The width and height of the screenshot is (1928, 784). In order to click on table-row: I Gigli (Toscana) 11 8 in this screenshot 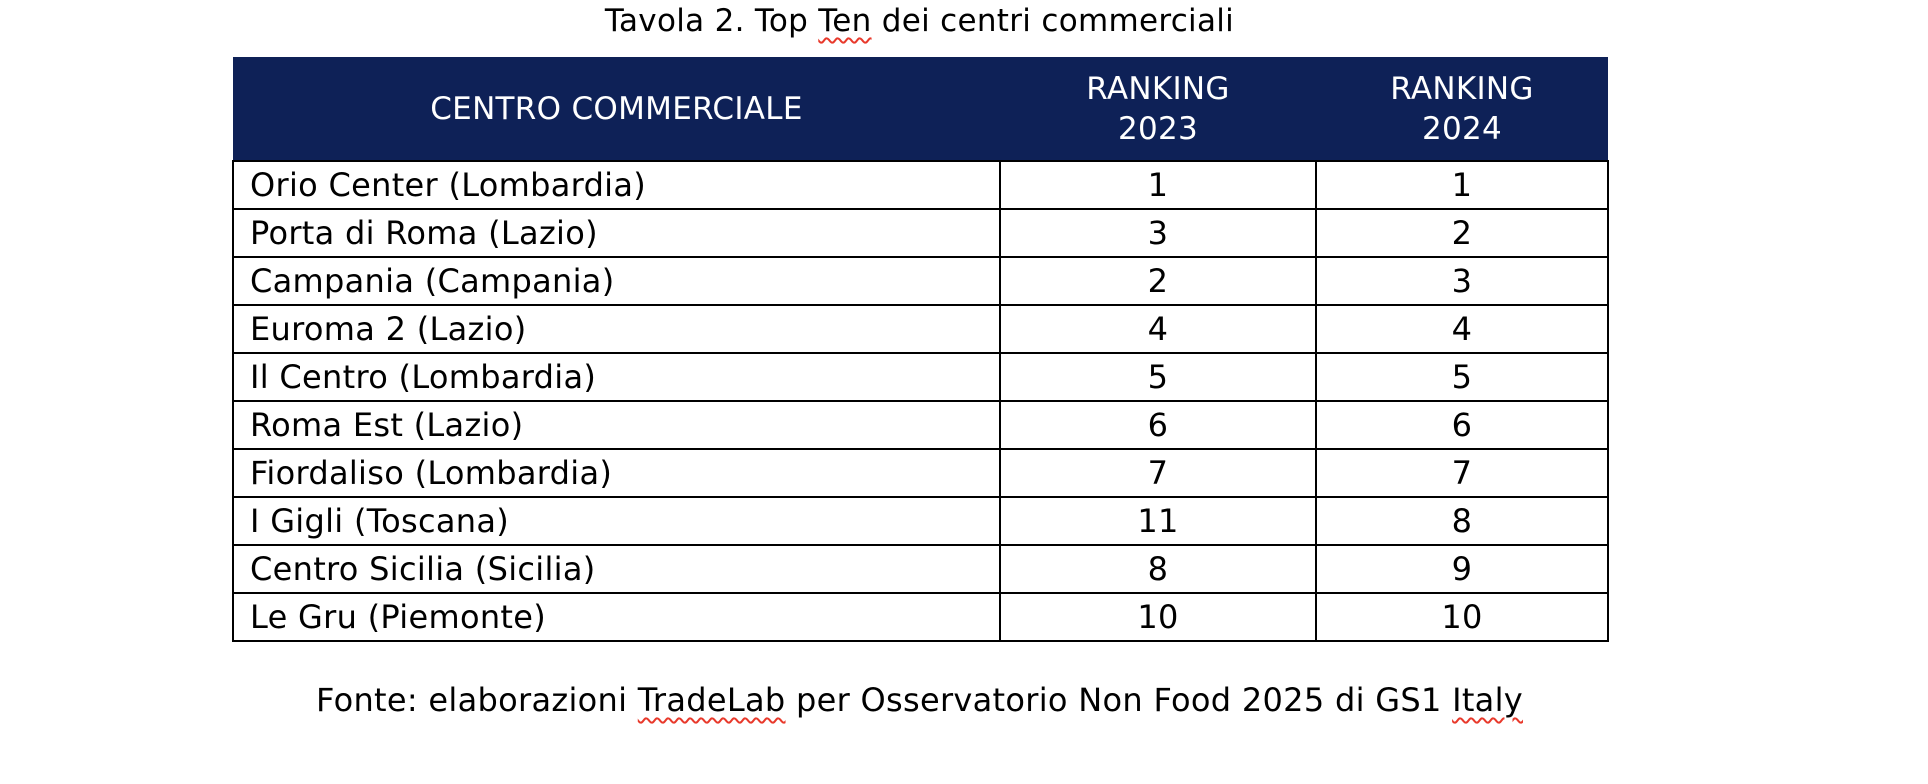, I will do `click(920, 521)`.